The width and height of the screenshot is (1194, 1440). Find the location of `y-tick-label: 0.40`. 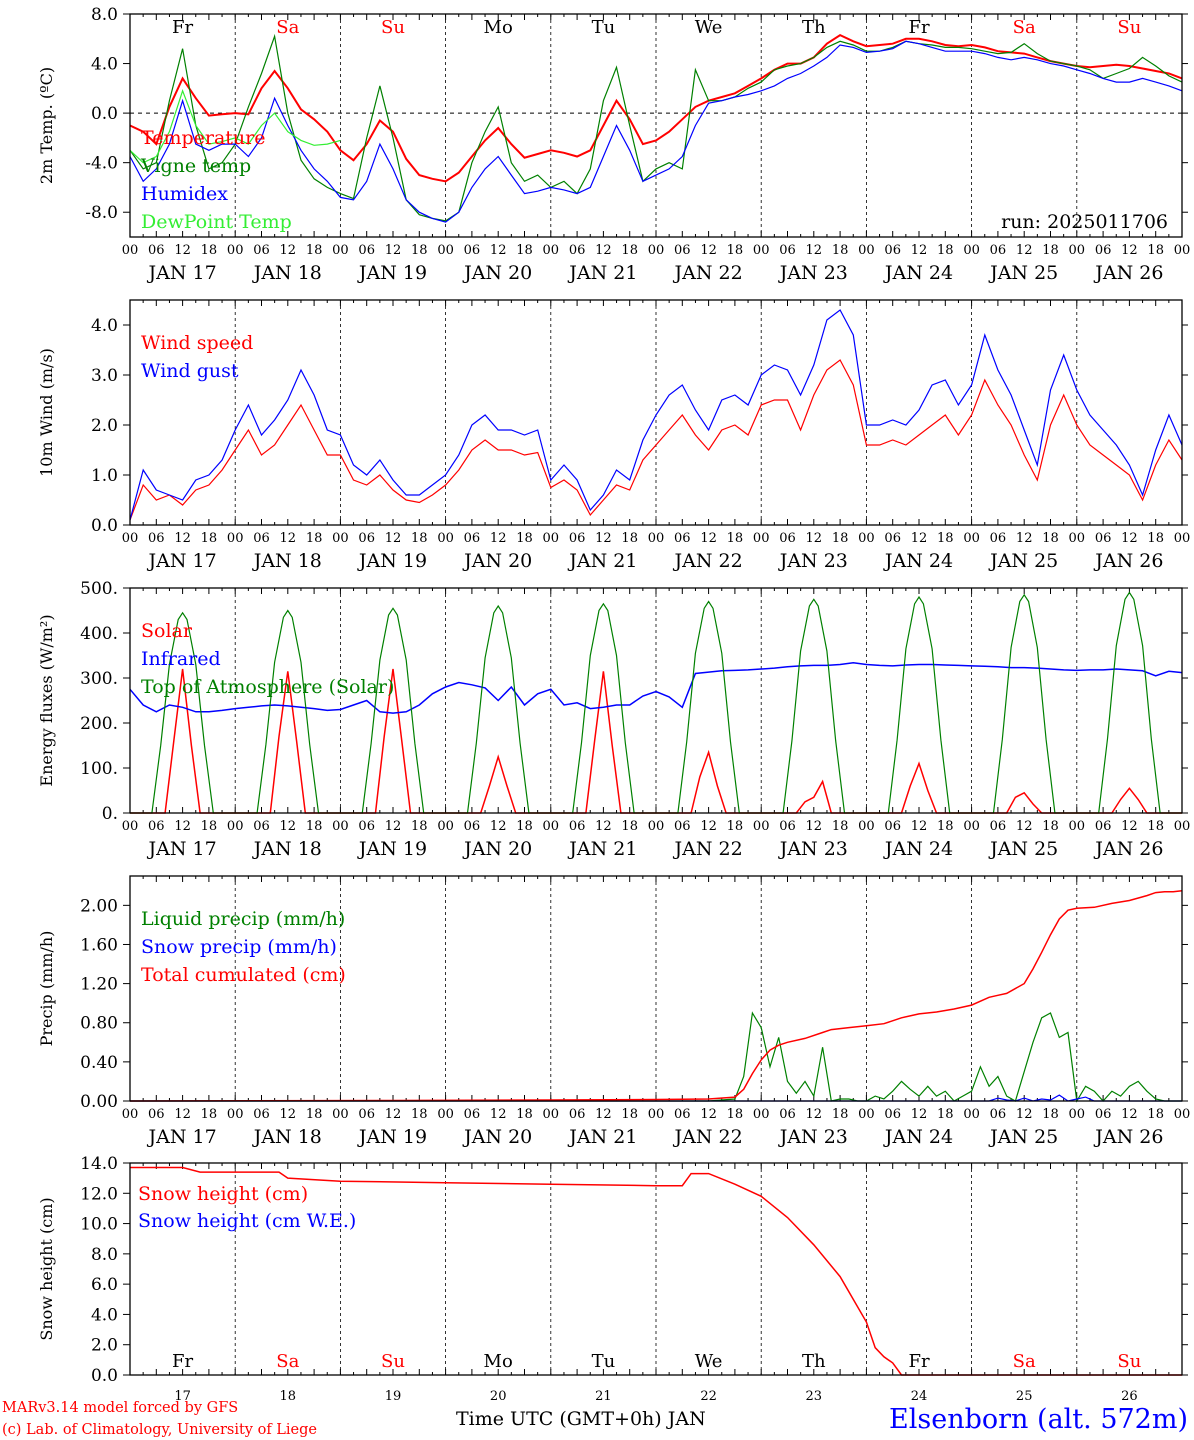

y-tick-label: 0.40 is located at coordinates (99, 1063).